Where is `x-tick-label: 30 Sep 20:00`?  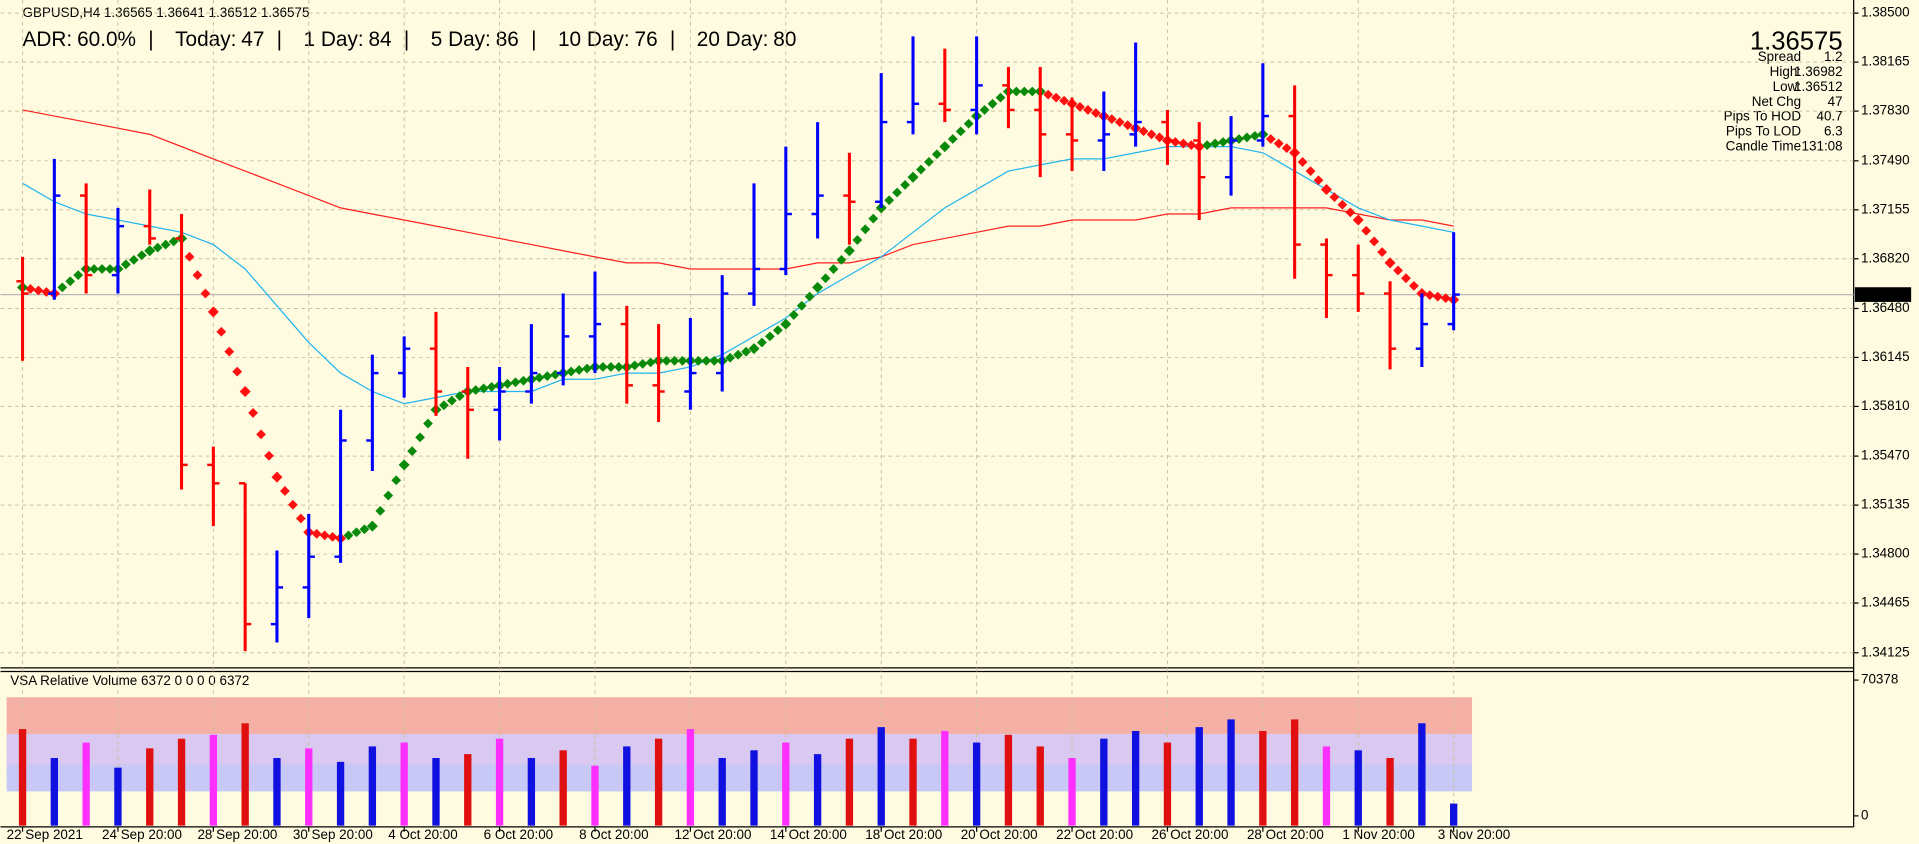 x-tick-label: 30 Sep 20:00 is located at coordinates (333, 834).